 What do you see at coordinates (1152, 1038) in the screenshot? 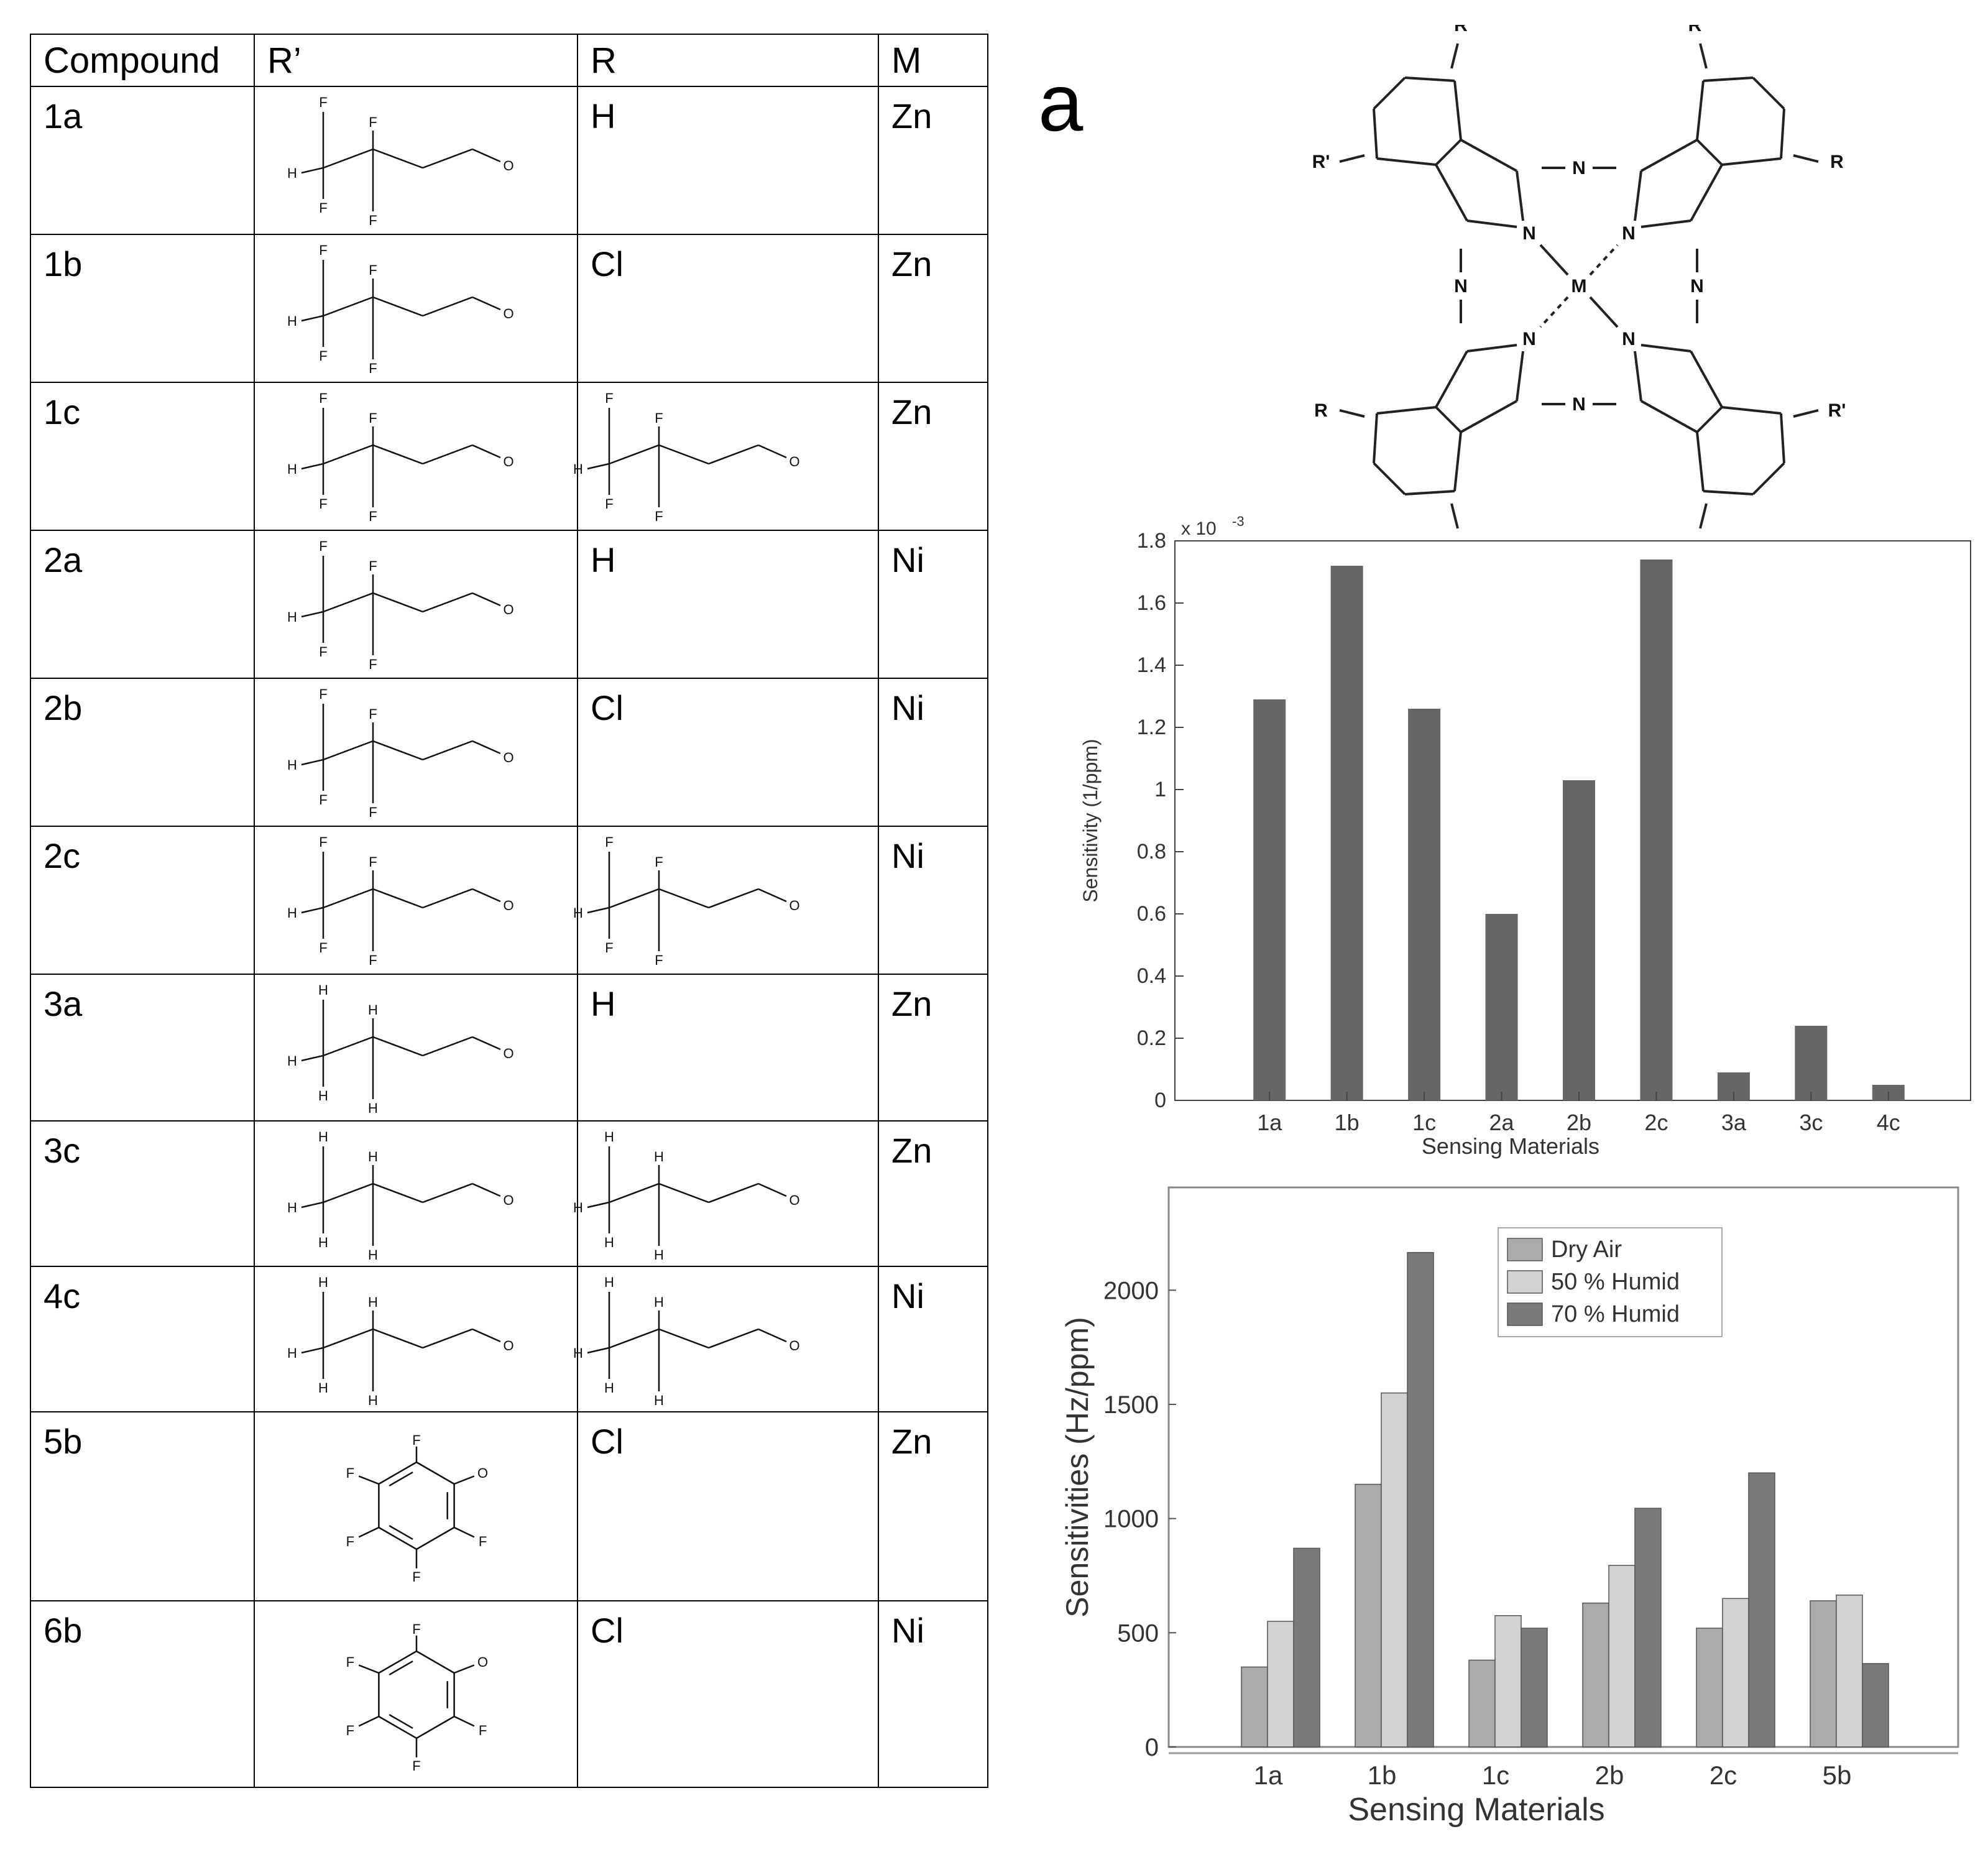
I see `chart-b-ytick-label: 0.2` at bounding box center [1152, 1038].